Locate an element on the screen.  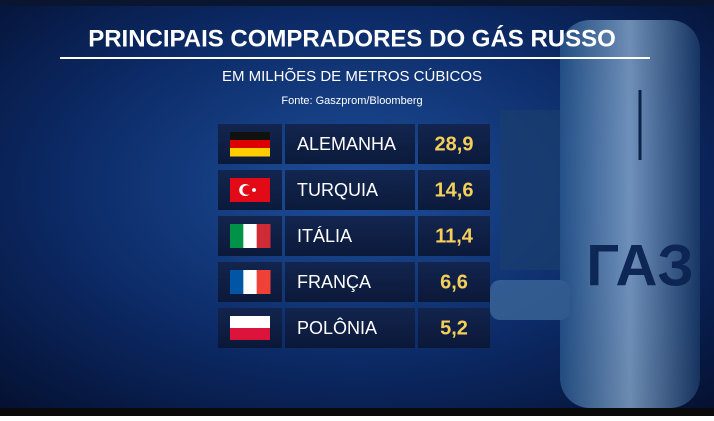
value: 28,9 is located at coordinates (454, 144).